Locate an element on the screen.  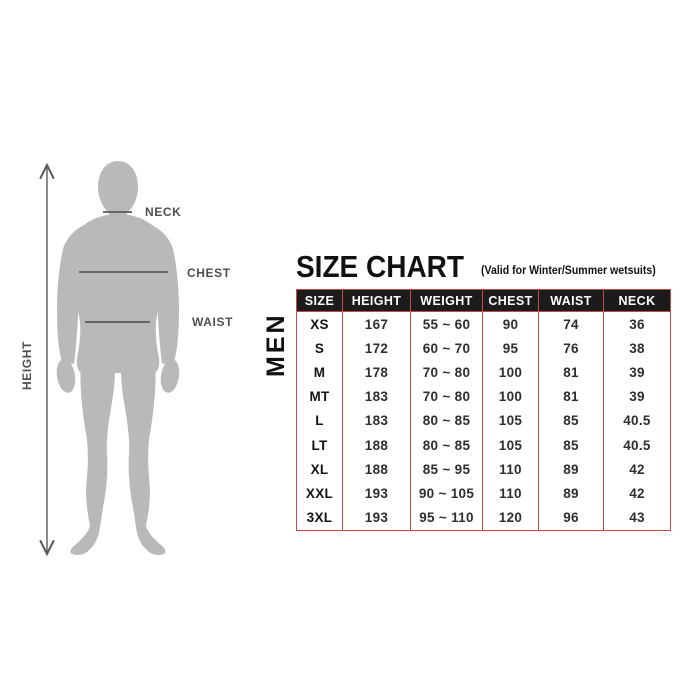
value-cell-chest: 95 is located at coordinates (510, 348).